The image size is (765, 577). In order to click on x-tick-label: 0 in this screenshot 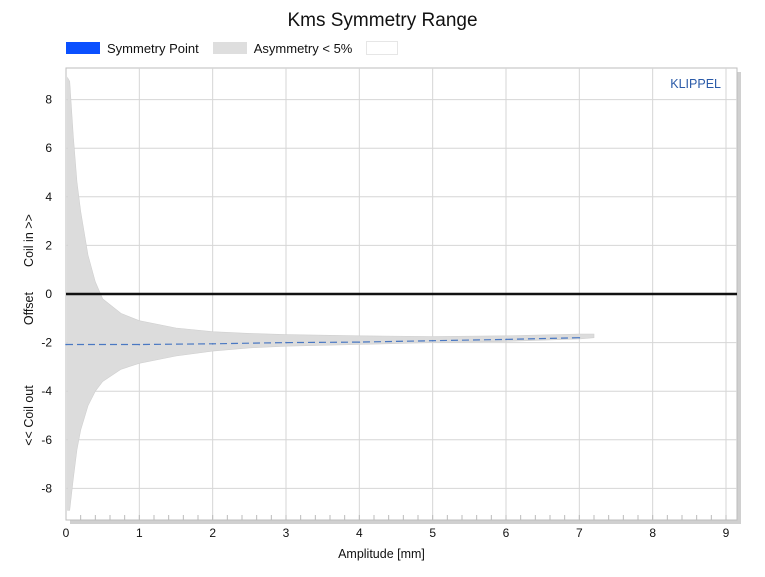, I will do `click(66, 533)`.